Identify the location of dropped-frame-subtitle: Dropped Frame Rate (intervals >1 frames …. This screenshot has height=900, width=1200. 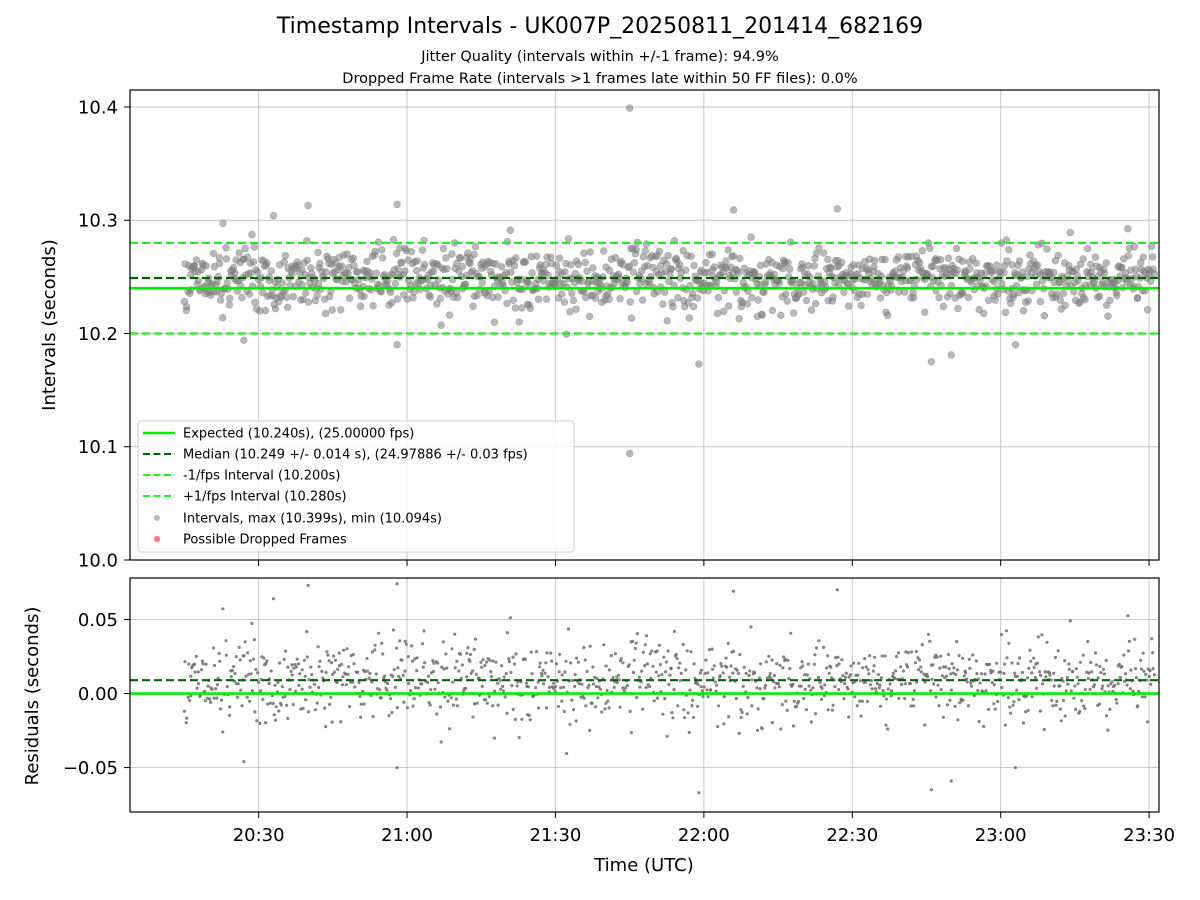
(600, 79).